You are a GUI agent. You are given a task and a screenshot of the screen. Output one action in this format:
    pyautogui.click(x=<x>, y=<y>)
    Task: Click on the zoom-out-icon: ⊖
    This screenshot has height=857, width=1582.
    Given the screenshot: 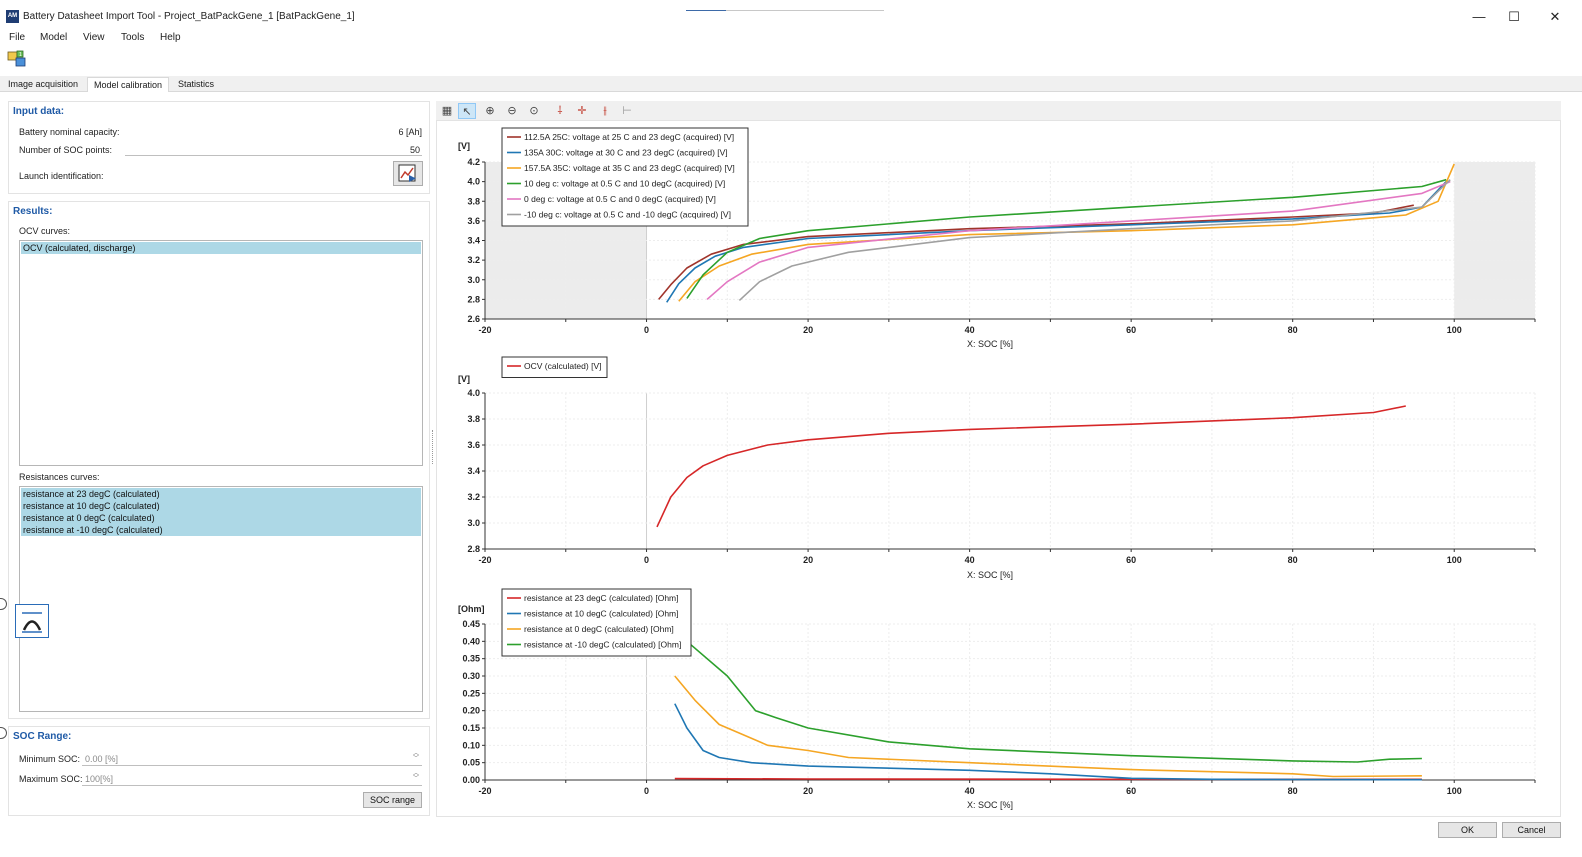 What is the action you would take?
    pyautogui.click(x=512, y=111)
    